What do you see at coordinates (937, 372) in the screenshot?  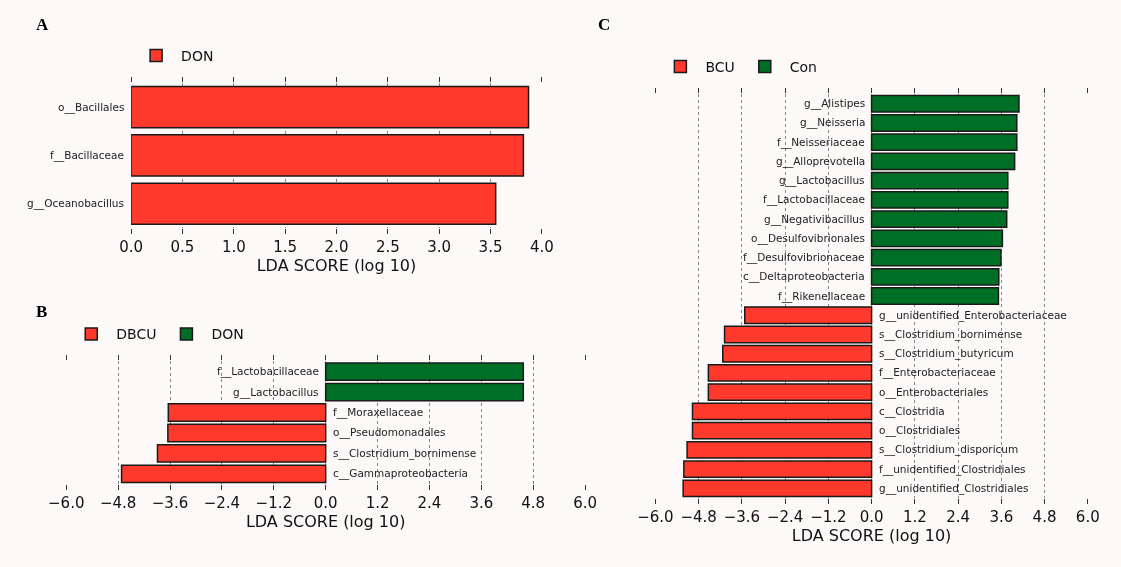 I see `y-tick-label: f__Enterobacteriaceae` at bounding box center [937, 372].